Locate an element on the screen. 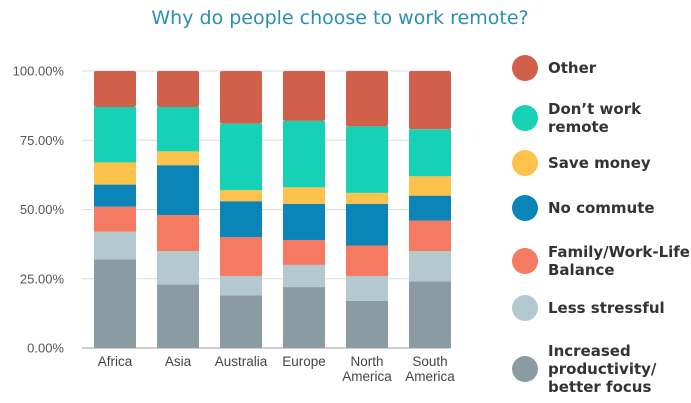  chart-title: Why do people choose to work remote? is located at coordinates (339, 18).